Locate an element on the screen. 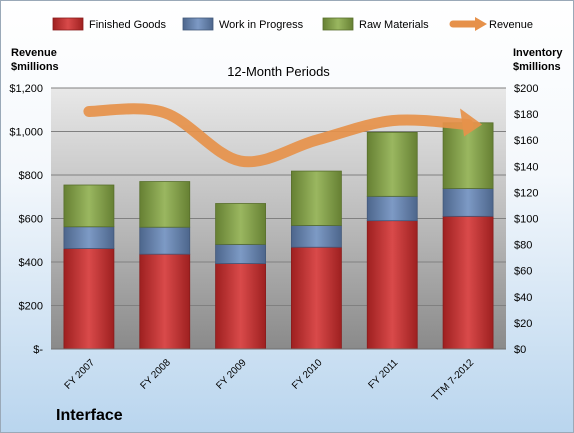  right-tick-label: $80 is located at coordinates (523, 246).